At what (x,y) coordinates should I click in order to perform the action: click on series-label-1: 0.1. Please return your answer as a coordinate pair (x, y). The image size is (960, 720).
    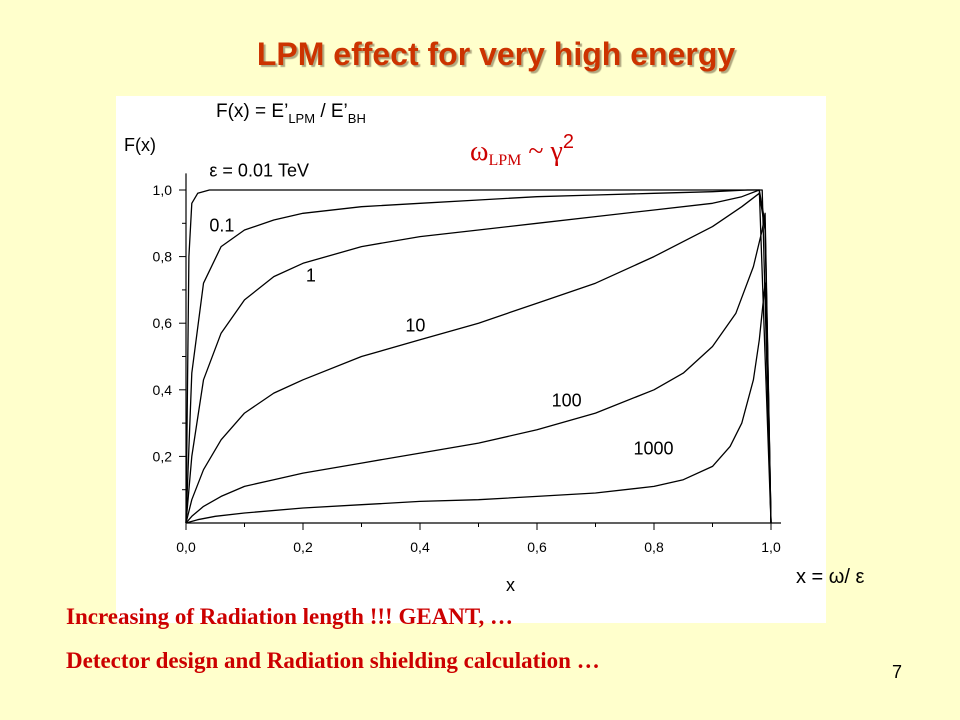
    Looking at the image, I should click on (221, 226).